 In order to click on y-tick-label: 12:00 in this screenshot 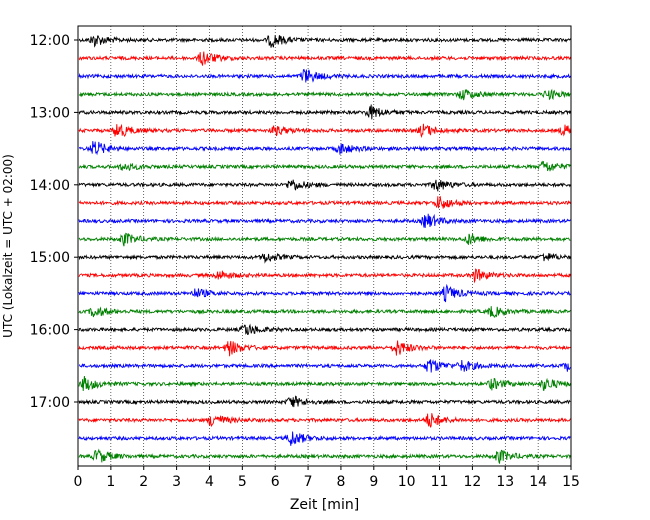, I will do `click(50, 41)`.